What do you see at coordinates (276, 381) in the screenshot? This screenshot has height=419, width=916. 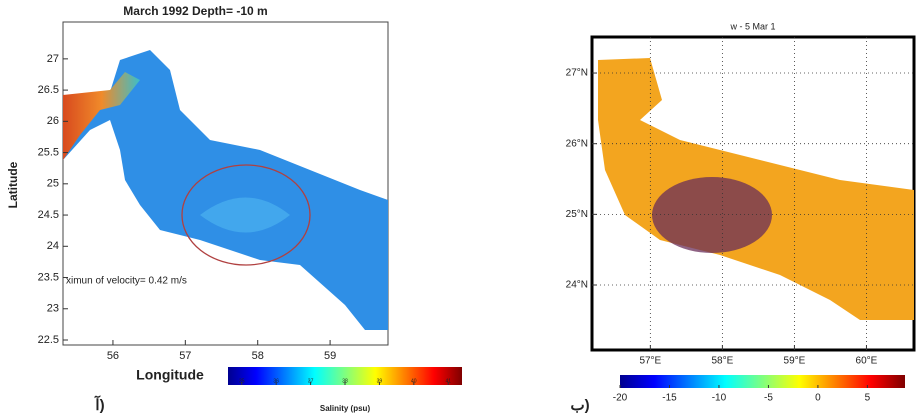 I see `colorbar-tick-label: 36` at bounding box center [276, 381].